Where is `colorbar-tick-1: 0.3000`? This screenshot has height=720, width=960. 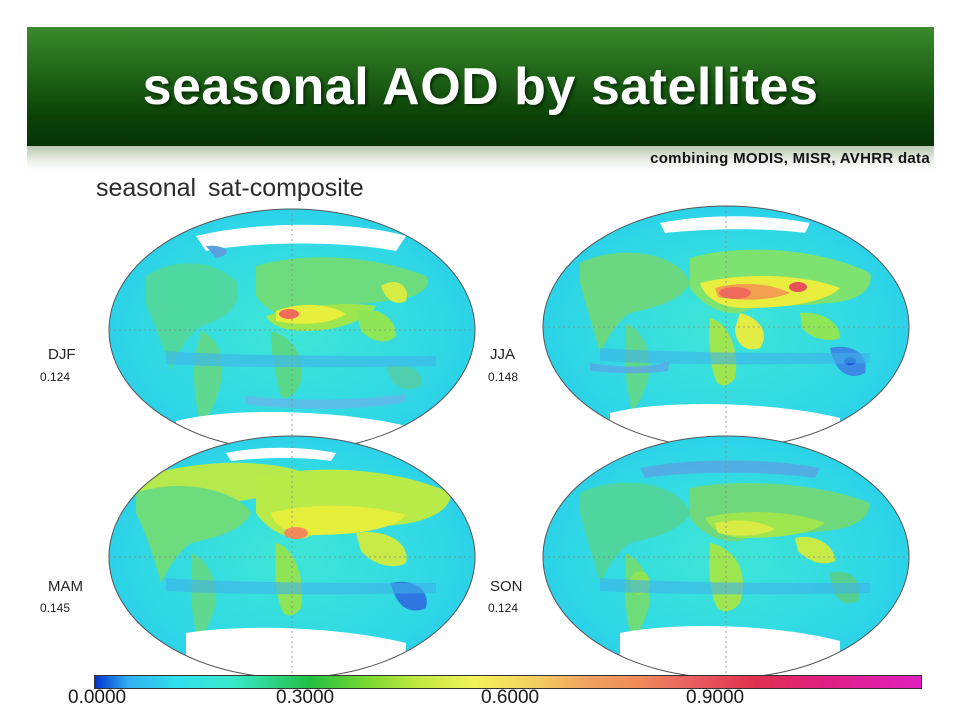 colorbar-tick-1: 0.3000 is located at coordinates (305, 697).